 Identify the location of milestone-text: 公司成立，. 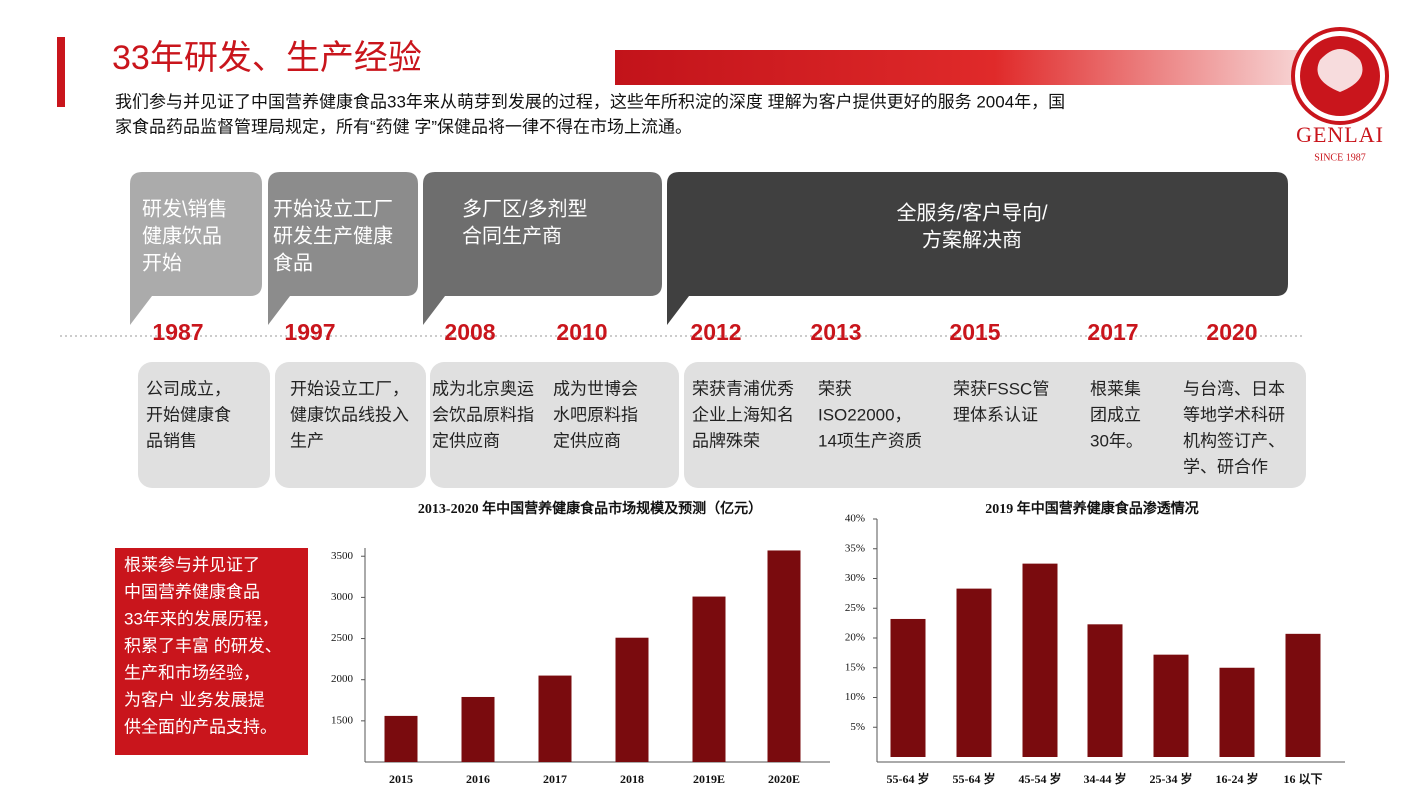
(188, 388).